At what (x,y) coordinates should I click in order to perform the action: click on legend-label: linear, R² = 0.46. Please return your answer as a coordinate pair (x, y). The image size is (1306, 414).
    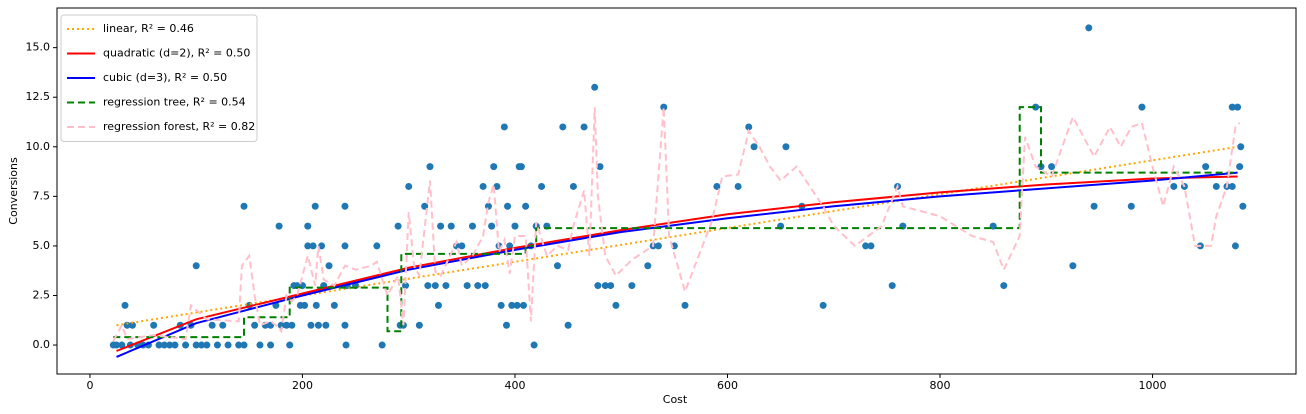
    Looking at the image, I should click on (148, 28).